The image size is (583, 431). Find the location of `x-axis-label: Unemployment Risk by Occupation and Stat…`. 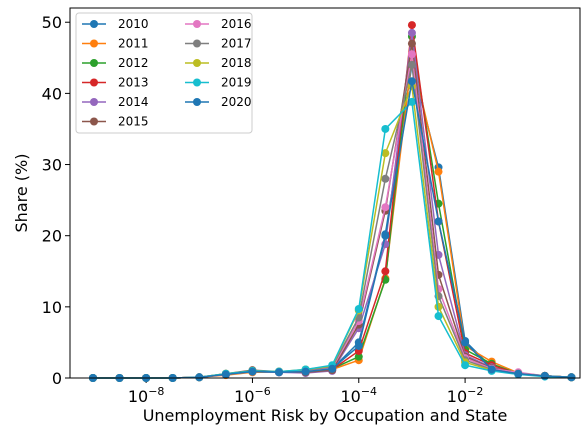

x-axis-label: Unemployment Risk by Occupation and Stat… is located at coordinates (325, 415).